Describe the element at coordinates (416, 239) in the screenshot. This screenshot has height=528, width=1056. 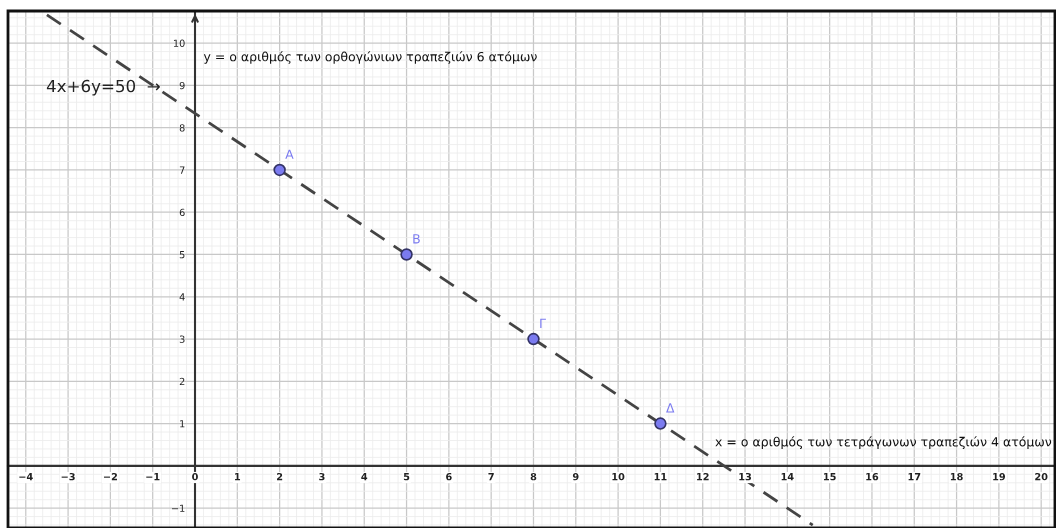
I see `annotation: B` at that location.